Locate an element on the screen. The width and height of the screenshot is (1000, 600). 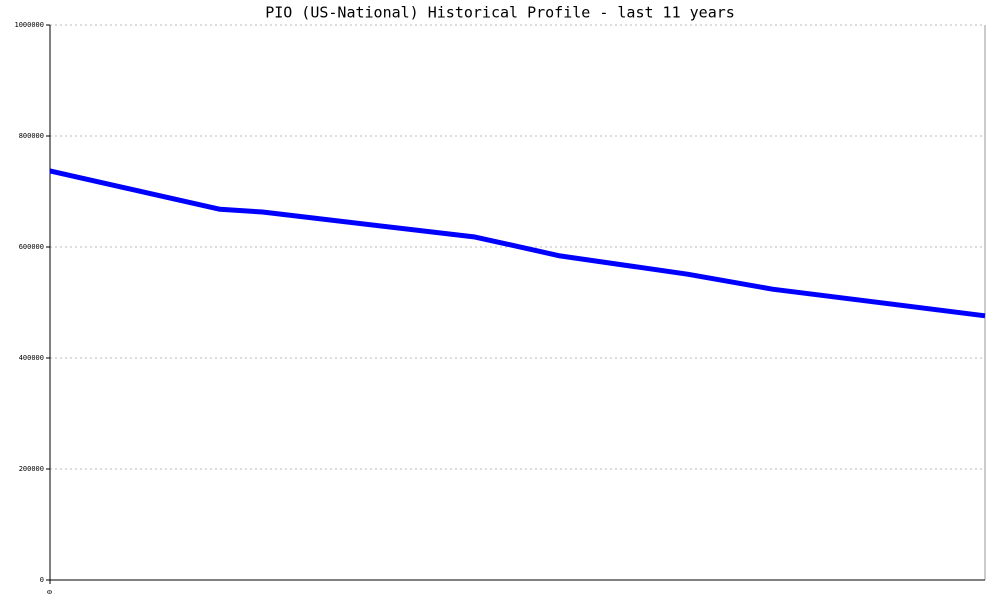
y-tick-label: 600000 is located at coordinates (31, 247).